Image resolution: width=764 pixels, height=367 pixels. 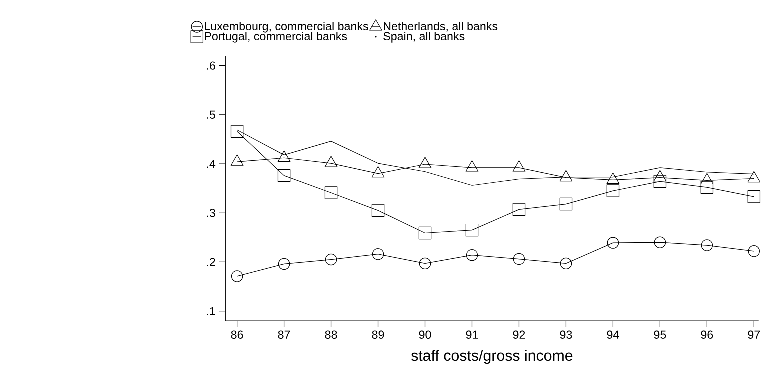 What do you see at coordinates (472, 334) in the screenshot?
I see `x-tick-label: 91` at bounding box center [472, 334].